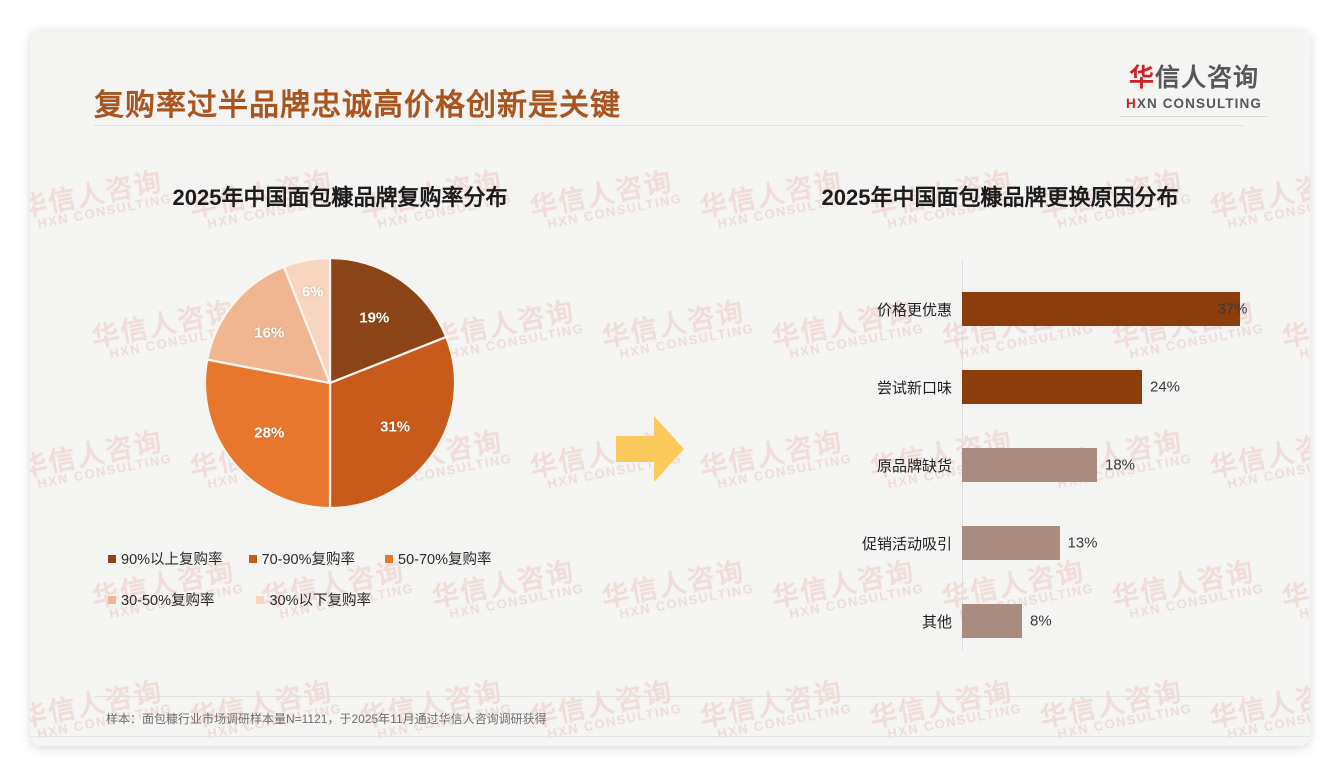  Describe the element at coordinates (395, 427) in the screenshot. I see `pie-slice-label: 31%` at that location.